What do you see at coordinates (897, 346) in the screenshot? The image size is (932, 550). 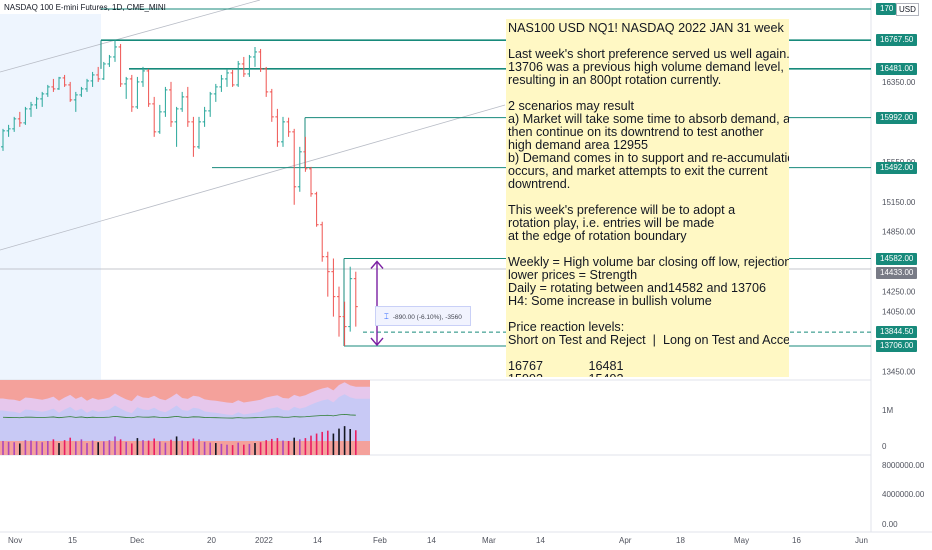 I see `price-level-tag: 13706.00` at bounding box center [897, 346].